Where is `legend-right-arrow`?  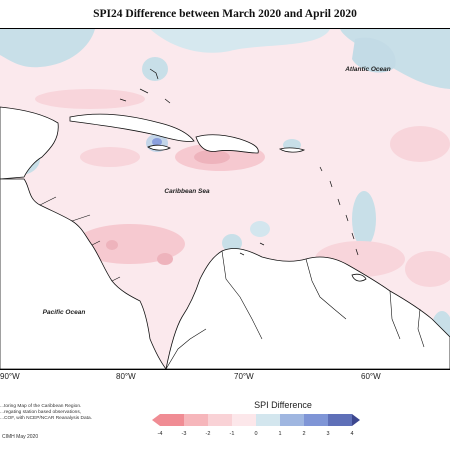
legend-right-arrow is located at coordinates (356, 420).